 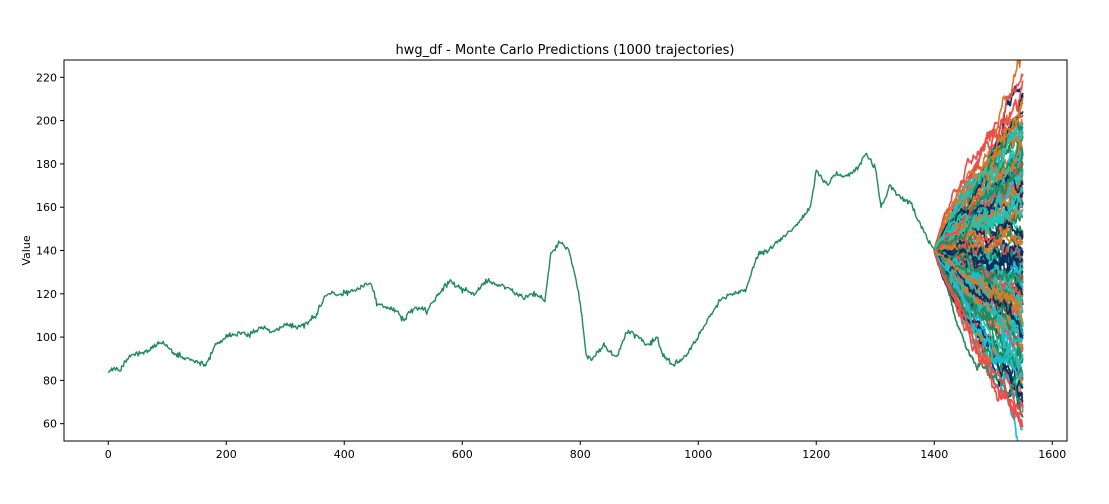 I want to click on x-tick-label: 800, so click(x=580, y=454).